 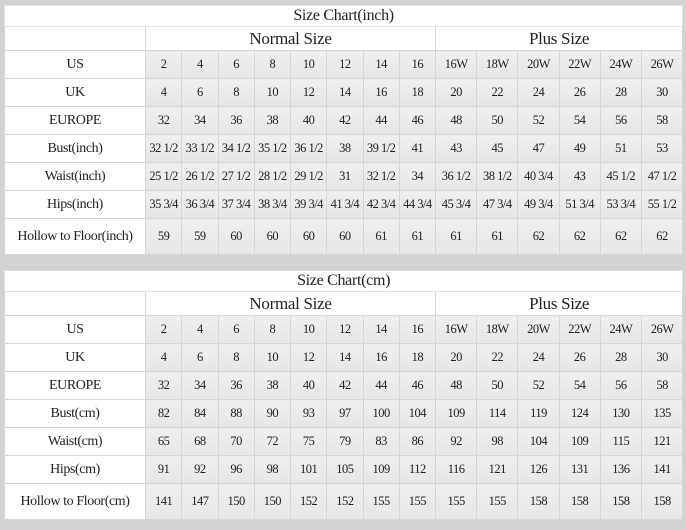 What do you see at coordinates (579, 176) in the screenshot?
I see `size-cell: 43` at bounding box center [579, 176].